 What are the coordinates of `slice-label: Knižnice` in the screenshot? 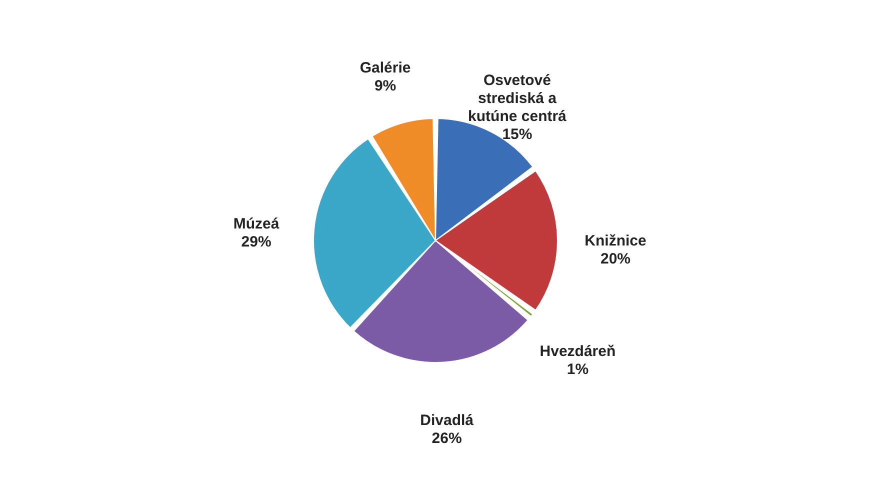 It's located at (615, 241).